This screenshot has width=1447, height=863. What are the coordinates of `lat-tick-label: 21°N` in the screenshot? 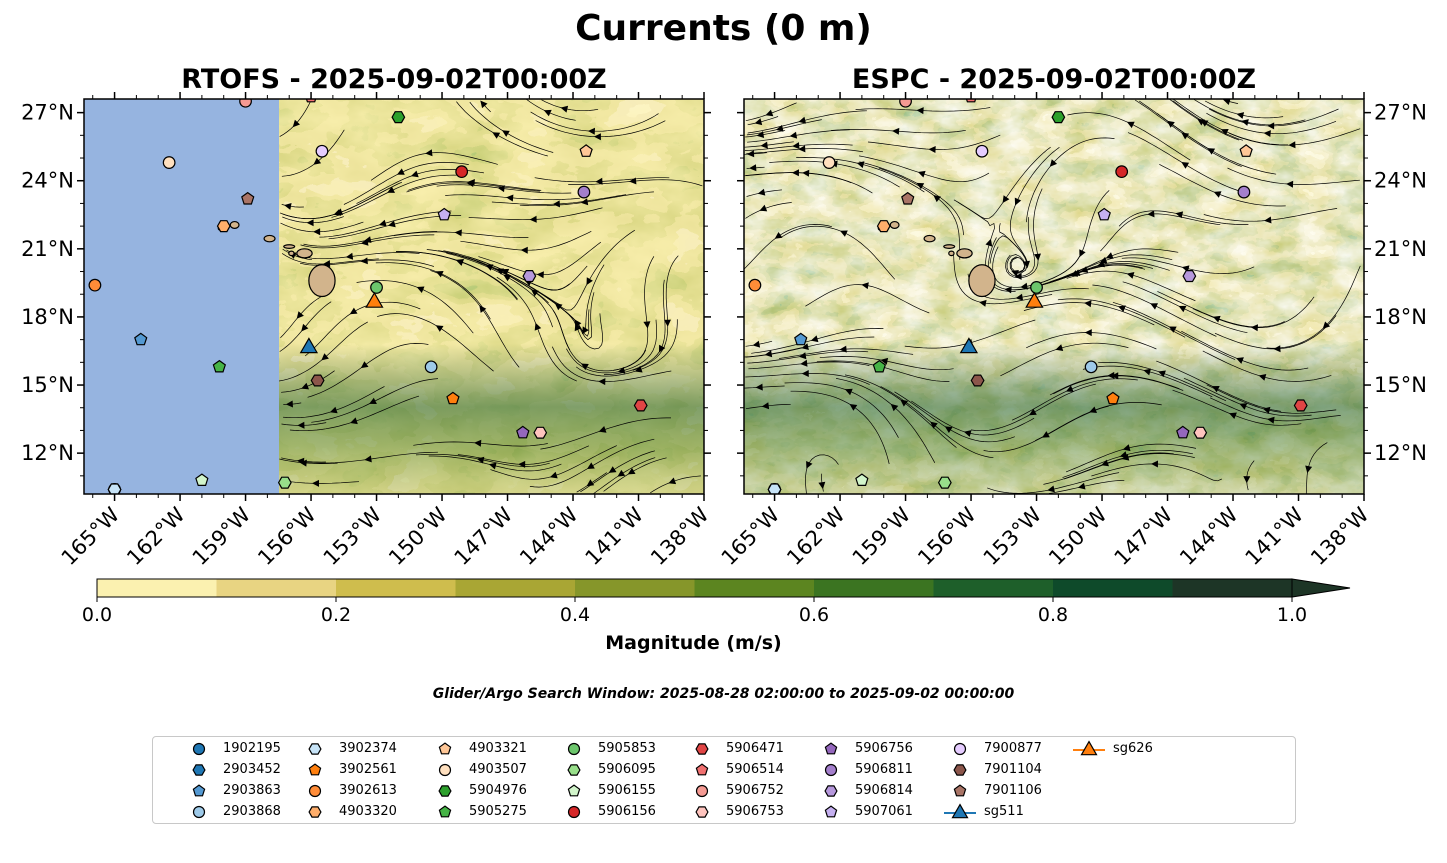 It's located at (47, 249).